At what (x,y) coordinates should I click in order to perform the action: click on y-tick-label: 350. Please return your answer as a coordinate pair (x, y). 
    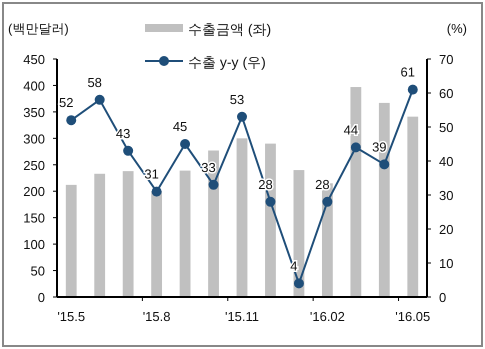
    Looking at the image, I should click on (34, 112).